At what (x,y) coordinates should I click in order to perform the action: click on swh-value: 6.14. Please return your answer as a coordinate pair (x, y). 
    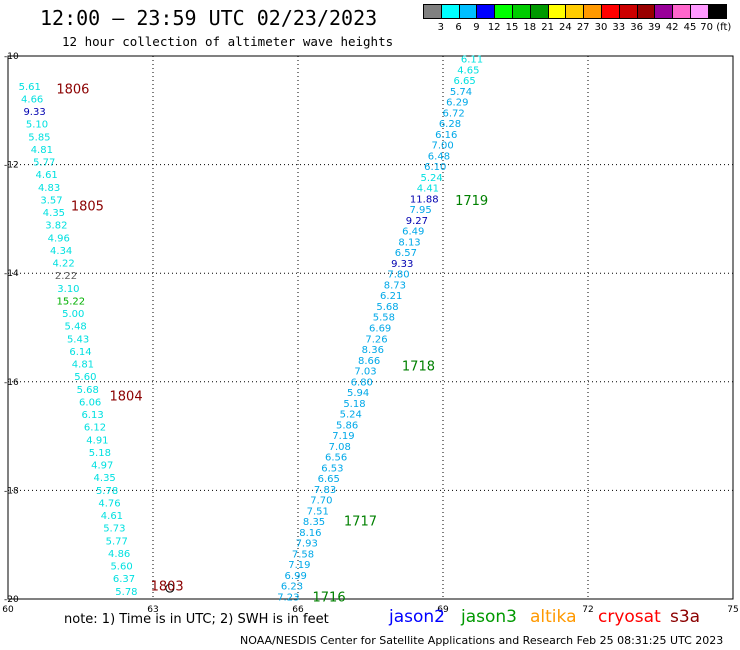
    Looking at the image, I should click on (80, 352).